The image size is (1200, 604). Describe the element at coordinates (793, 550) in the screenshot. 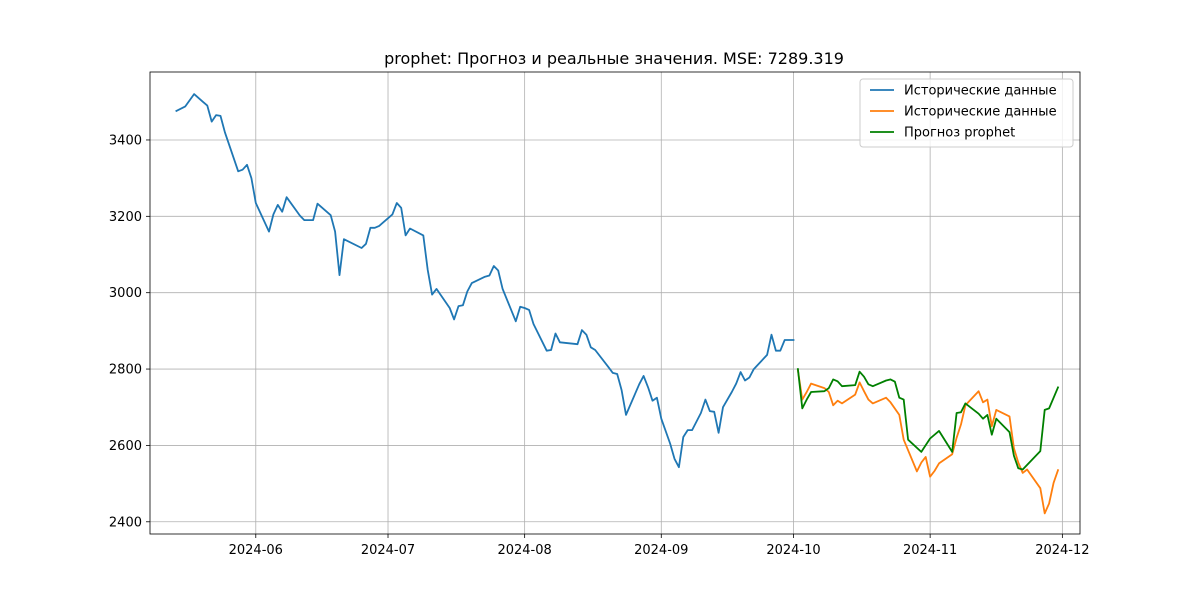

I see `x-tick-label: 2024-10` at that location.